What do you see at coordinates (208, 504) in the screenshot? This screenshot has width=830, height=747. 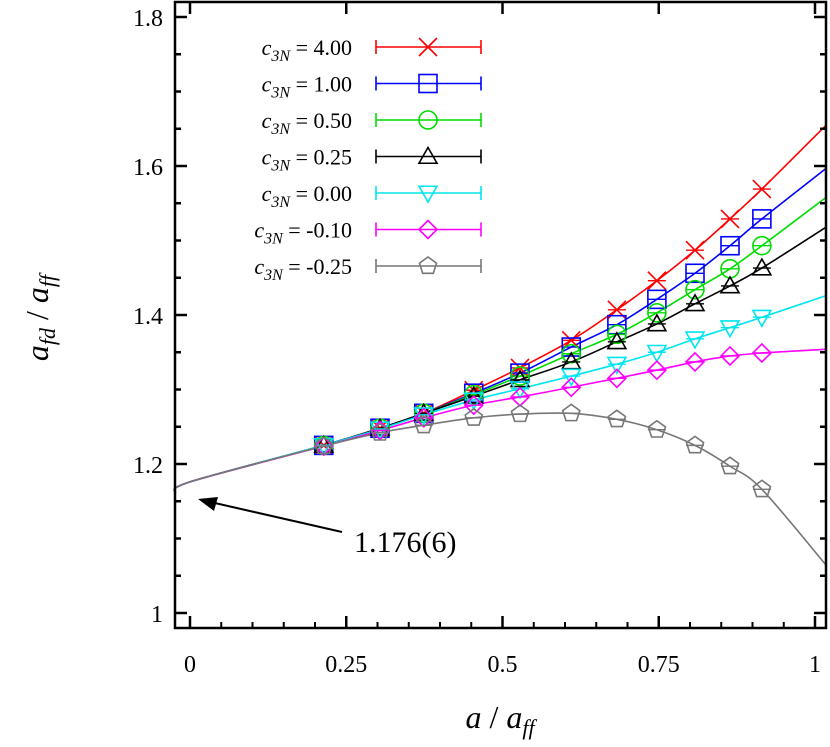 I see `arrow-head-icon` at bounding box center [208, 504].